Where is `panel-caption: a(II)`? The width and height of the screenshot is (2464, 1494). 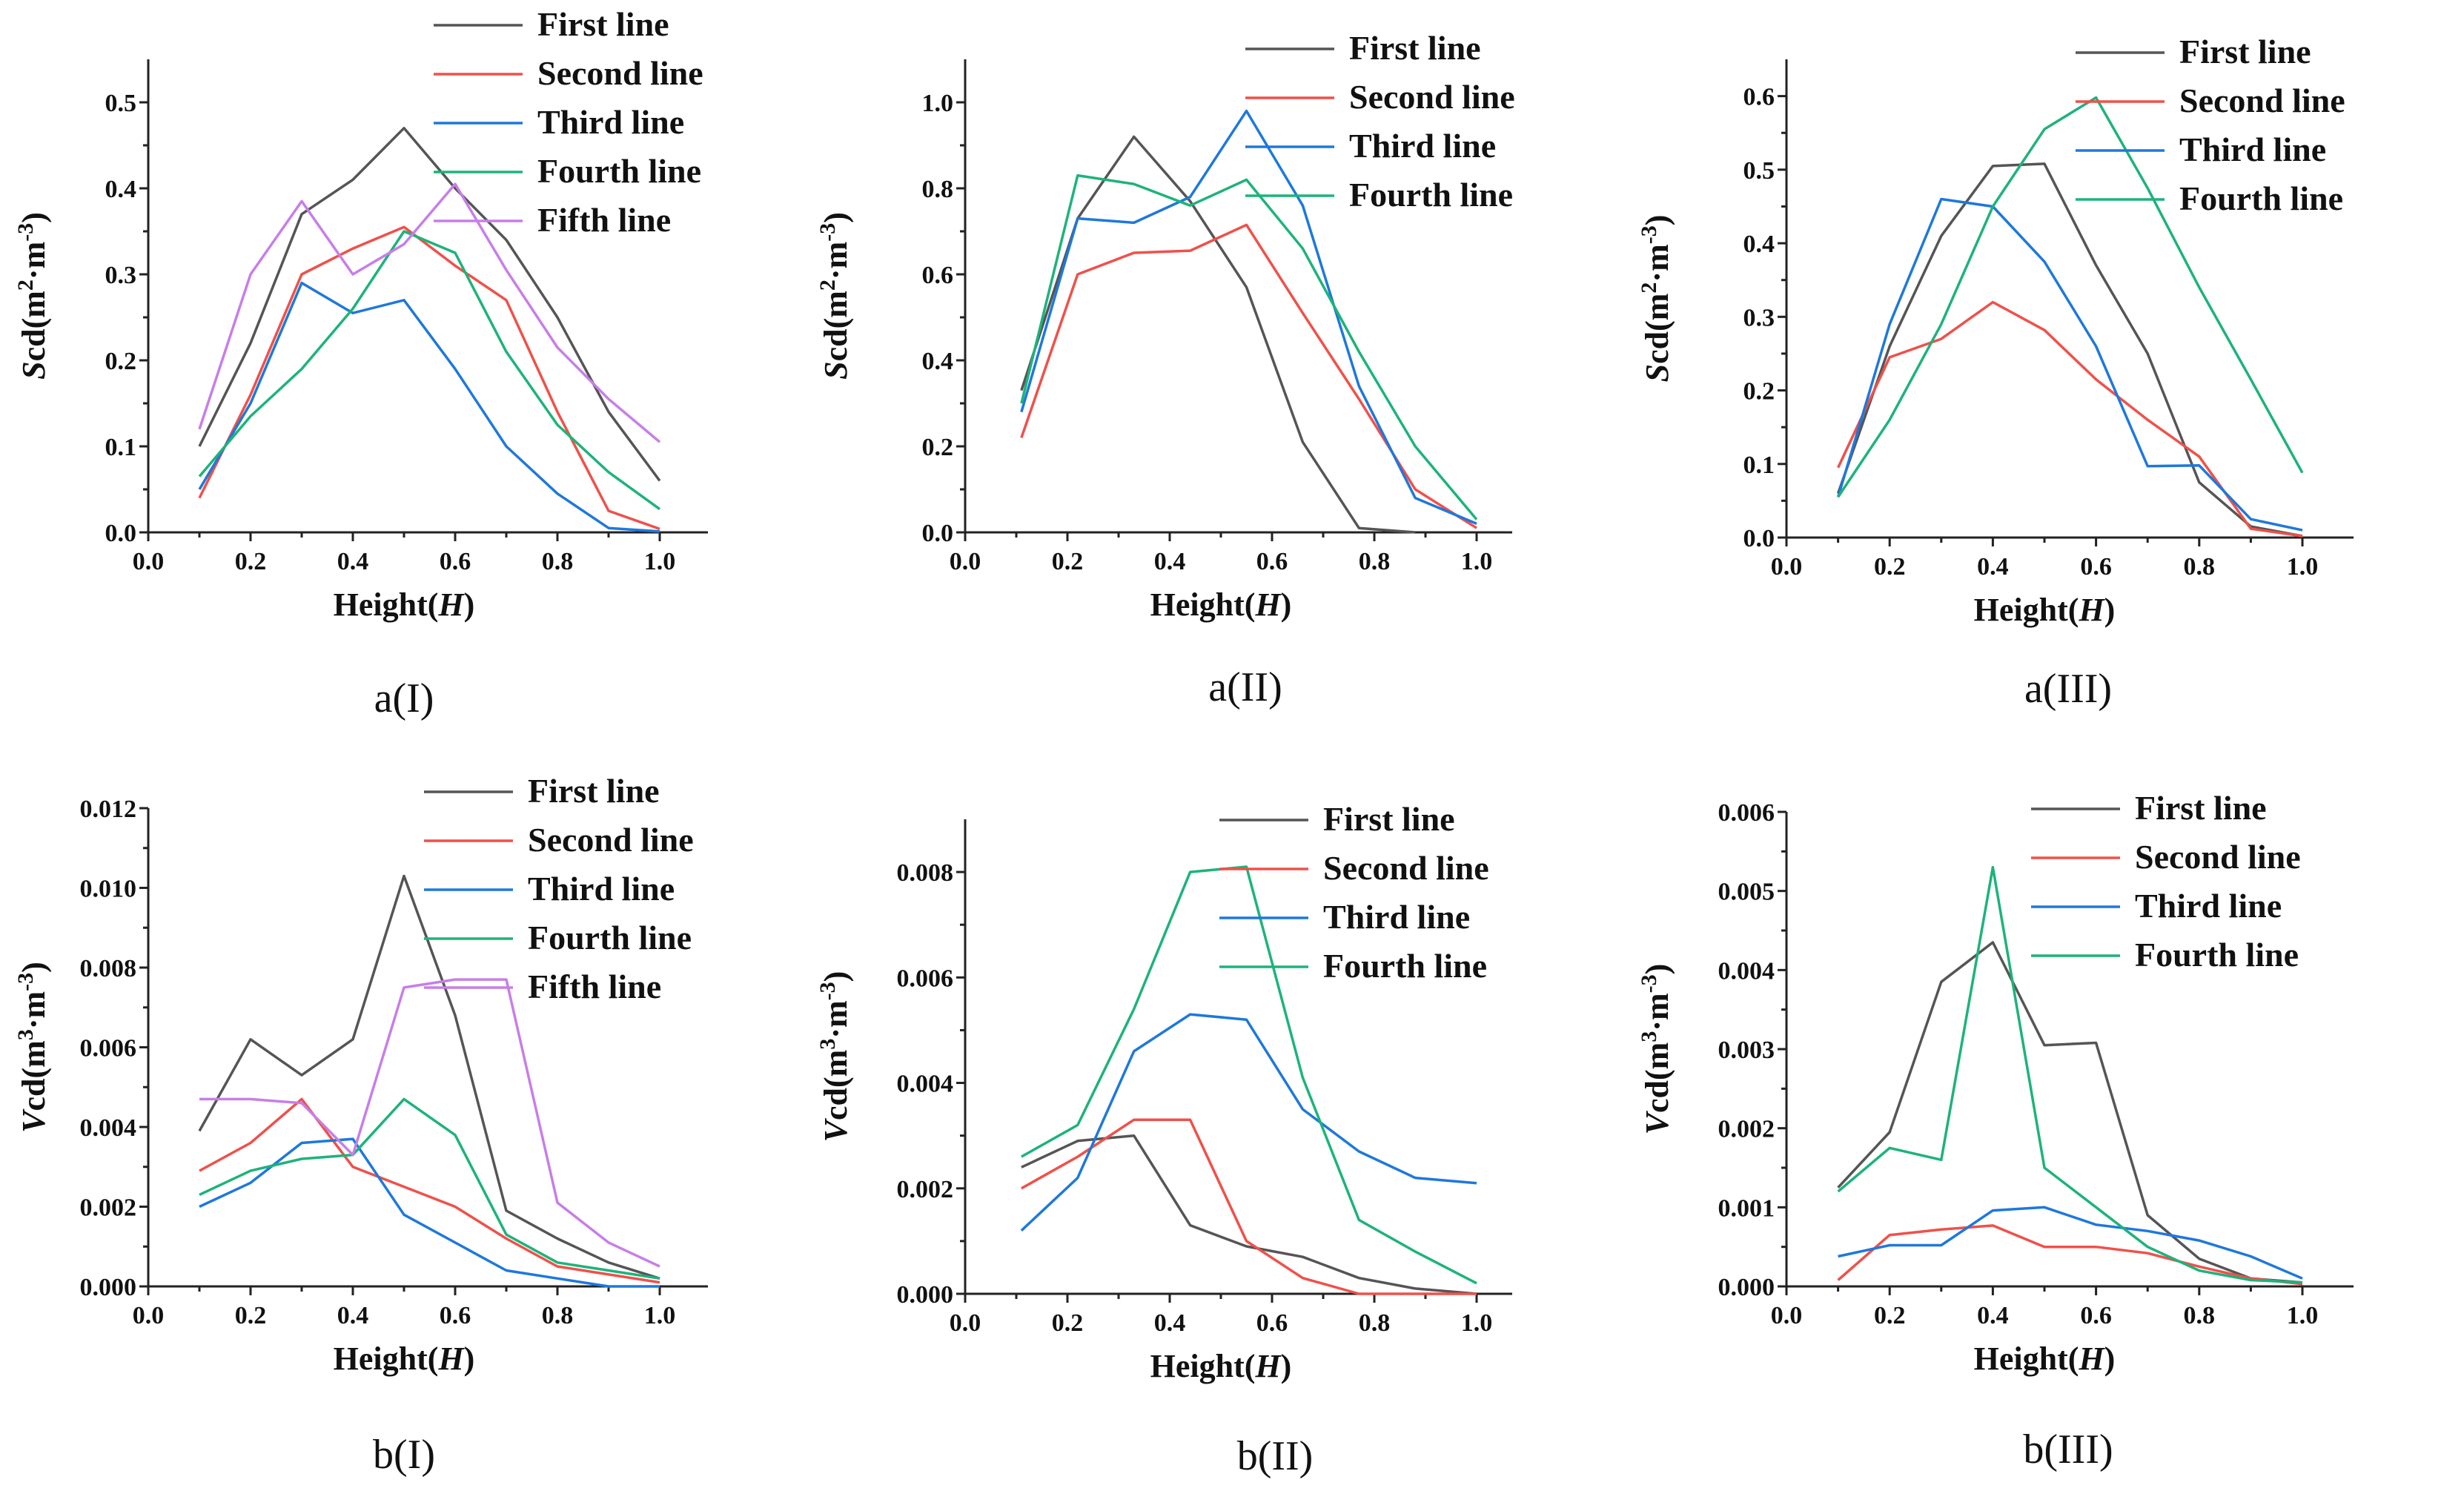
panel-caption: a(II) is located at coordinates (1245, 687).